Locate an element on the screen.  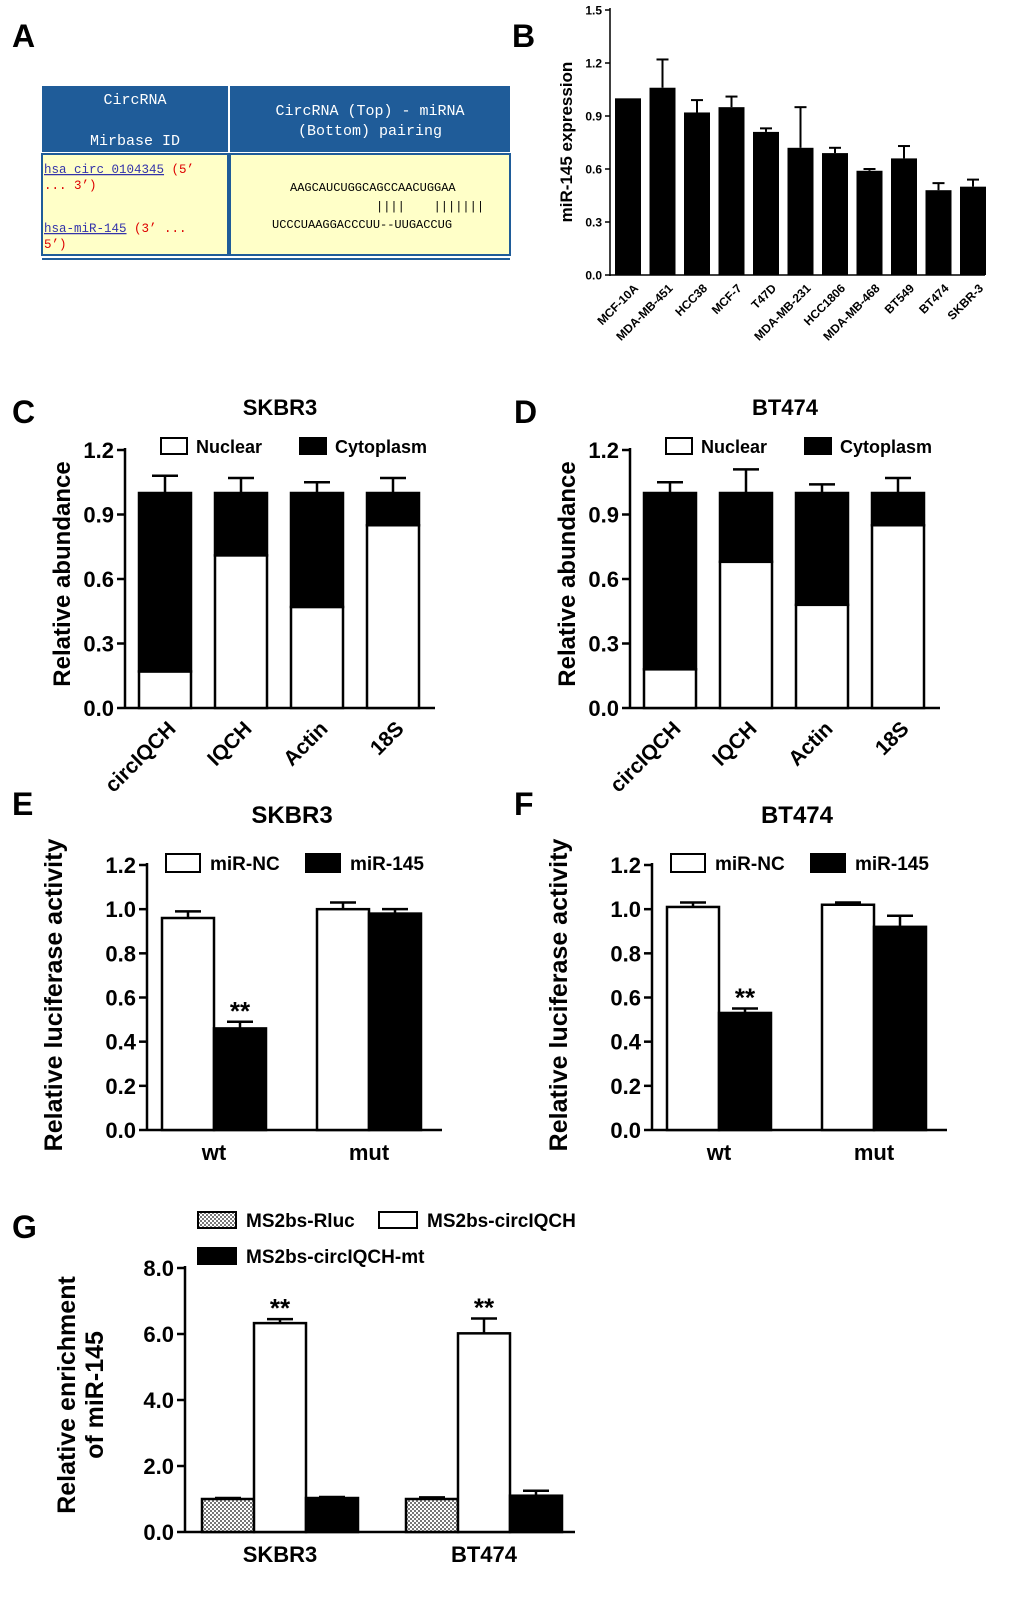
header-circrna: CircRNA is located at coordinates (134, 100).